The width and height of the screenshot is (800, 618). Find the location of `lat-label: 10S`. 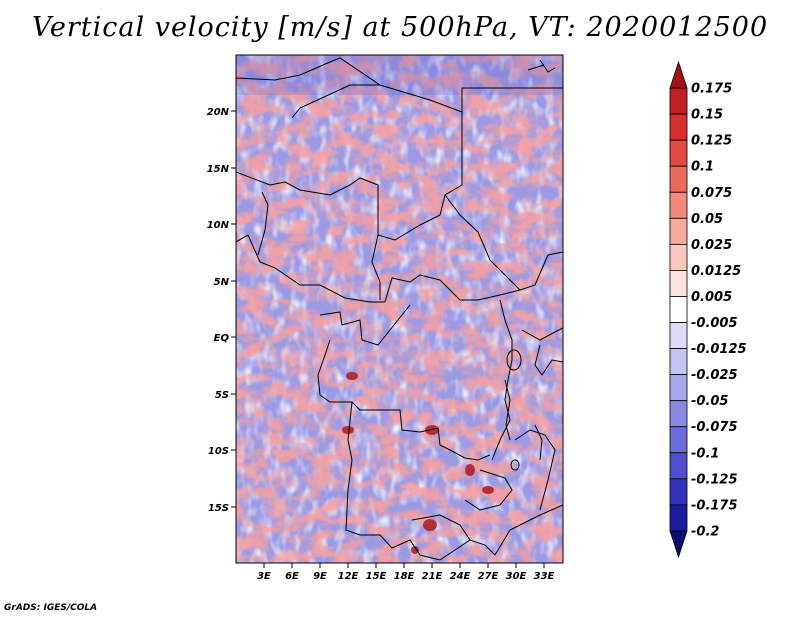

lat-label: 10S is located at coordinates (218, 451).